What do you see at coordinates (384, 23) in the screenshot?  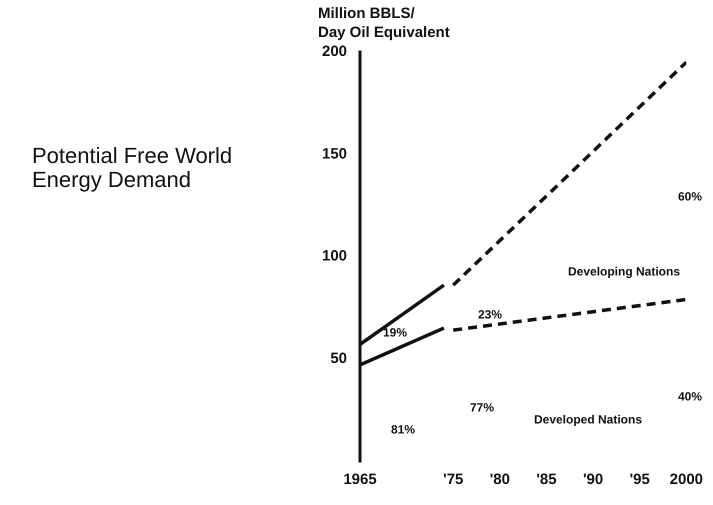 I see `y-axis-title: Million BBLS/ Day Oil Equivalent` at bounding box center [384, 23].